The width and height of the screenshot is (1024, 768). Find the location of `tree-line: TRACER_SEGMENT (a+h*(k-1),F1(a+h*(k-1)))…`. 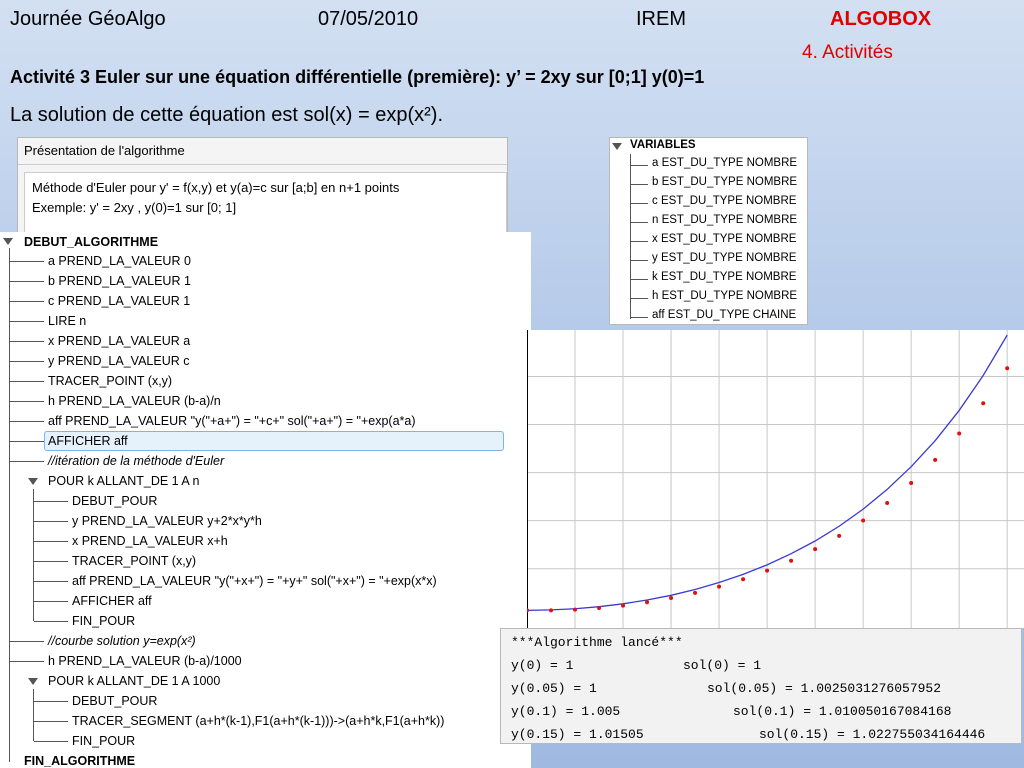

tree-line: TRACER_SEGMENT (a+h*(k-1),F1(a+h*(k-1)))… is located at coordinates (238, 721).